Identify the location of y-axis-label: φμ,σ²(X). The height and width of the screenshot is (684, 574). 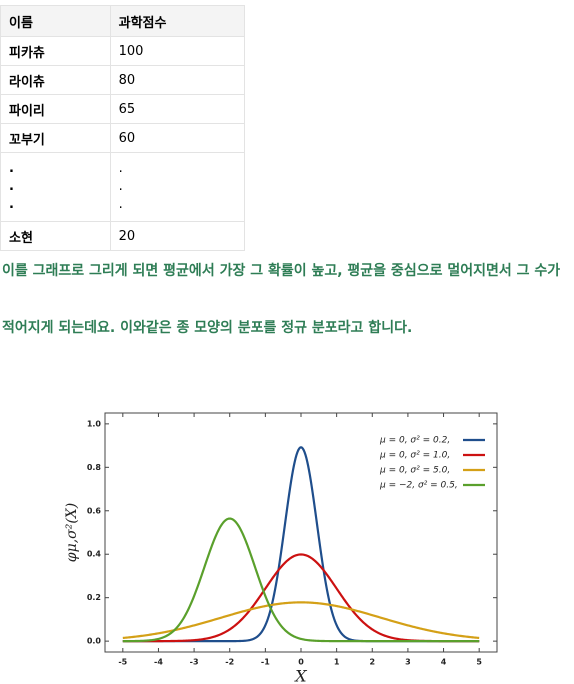
(72, 532).